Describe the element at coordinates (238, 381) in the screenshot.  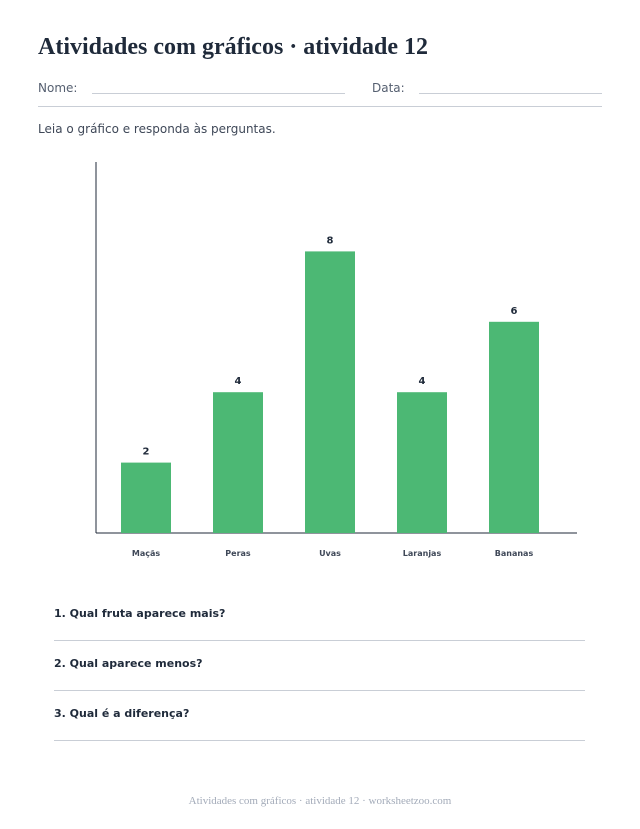
I see `data-label-2: 4` at that location.